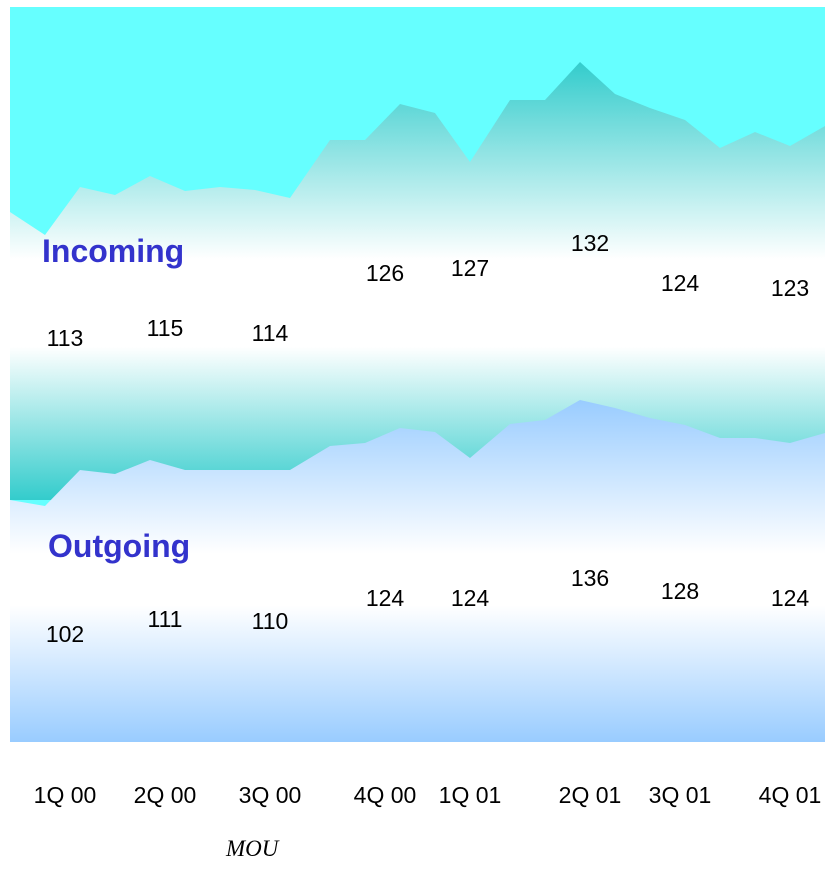  Describe the element at coordinates (590, 243) in the screenshot. I see `incoming-value-label: 132` at that location.